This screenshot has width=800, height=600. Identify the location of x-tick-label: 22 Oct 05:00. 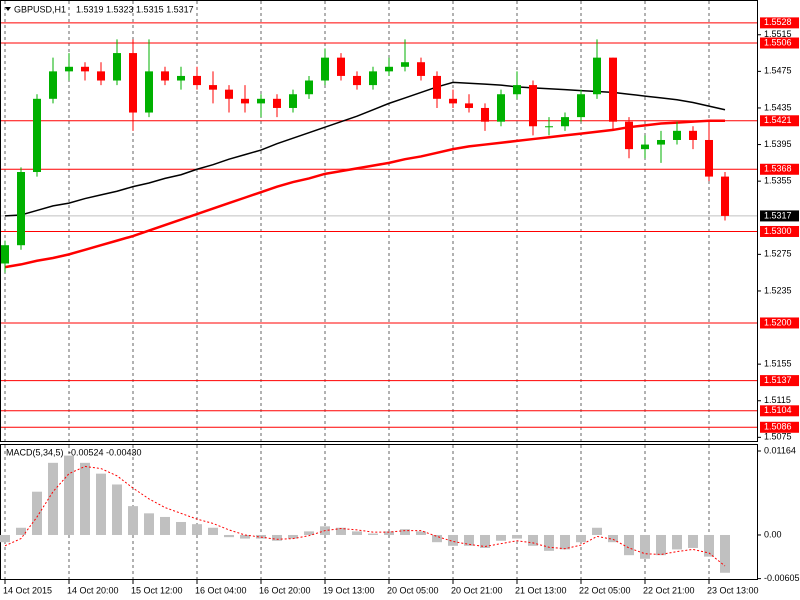
(605, 590).